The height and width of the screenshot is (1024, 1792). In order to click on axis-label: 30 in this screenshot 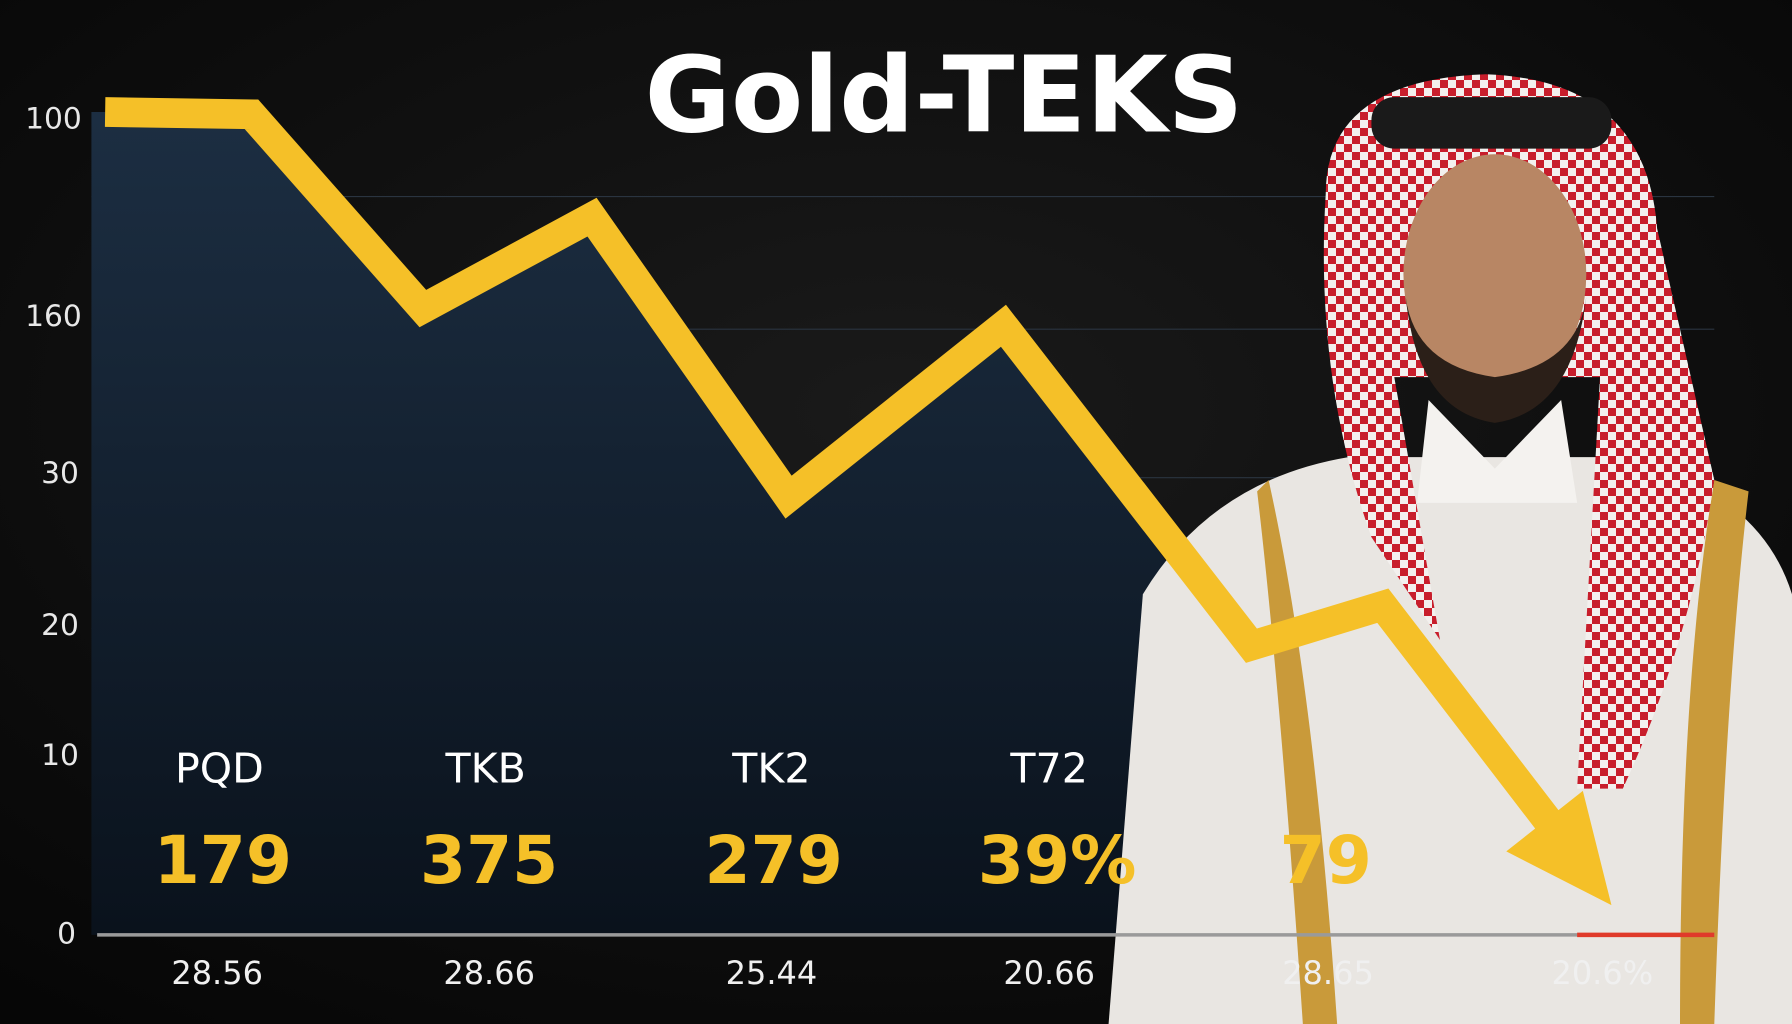, I will do `click(60, 473)`.